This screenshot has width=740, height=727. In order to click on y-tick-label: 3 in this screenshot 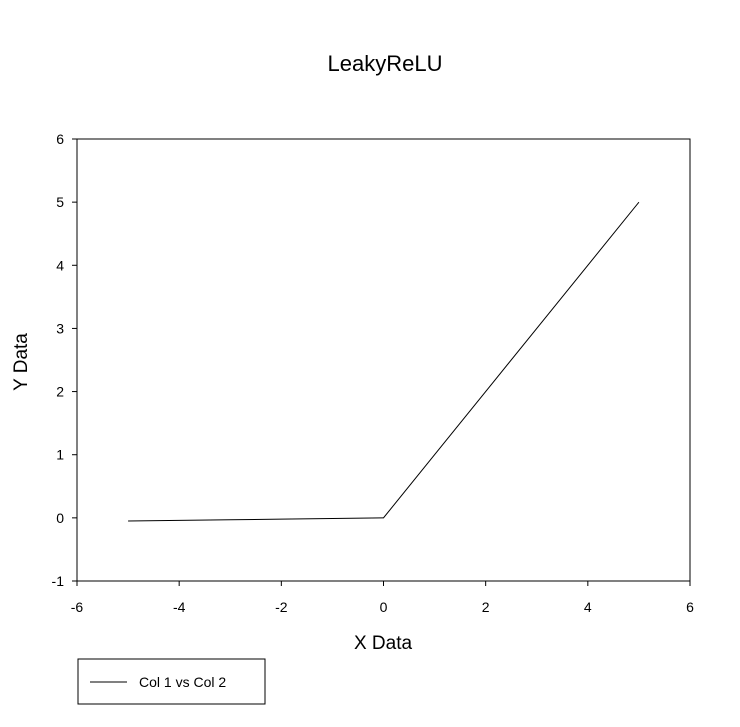, I will do `click(60, 328)`.